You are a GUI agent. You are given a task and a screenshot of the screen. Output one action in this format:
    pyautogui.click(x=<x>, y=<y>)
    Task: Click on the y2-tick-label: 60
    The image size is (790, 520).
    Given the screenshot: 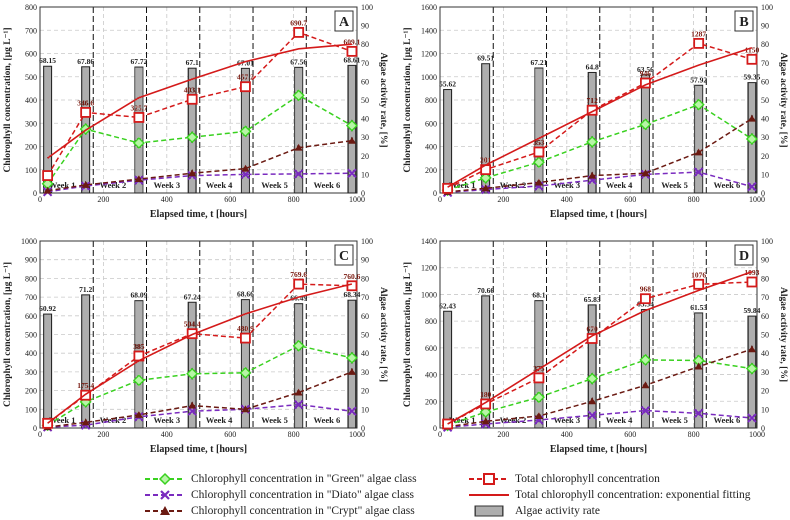 What is the action you would take?
    pyautogui.click(x=365, y=316)
    